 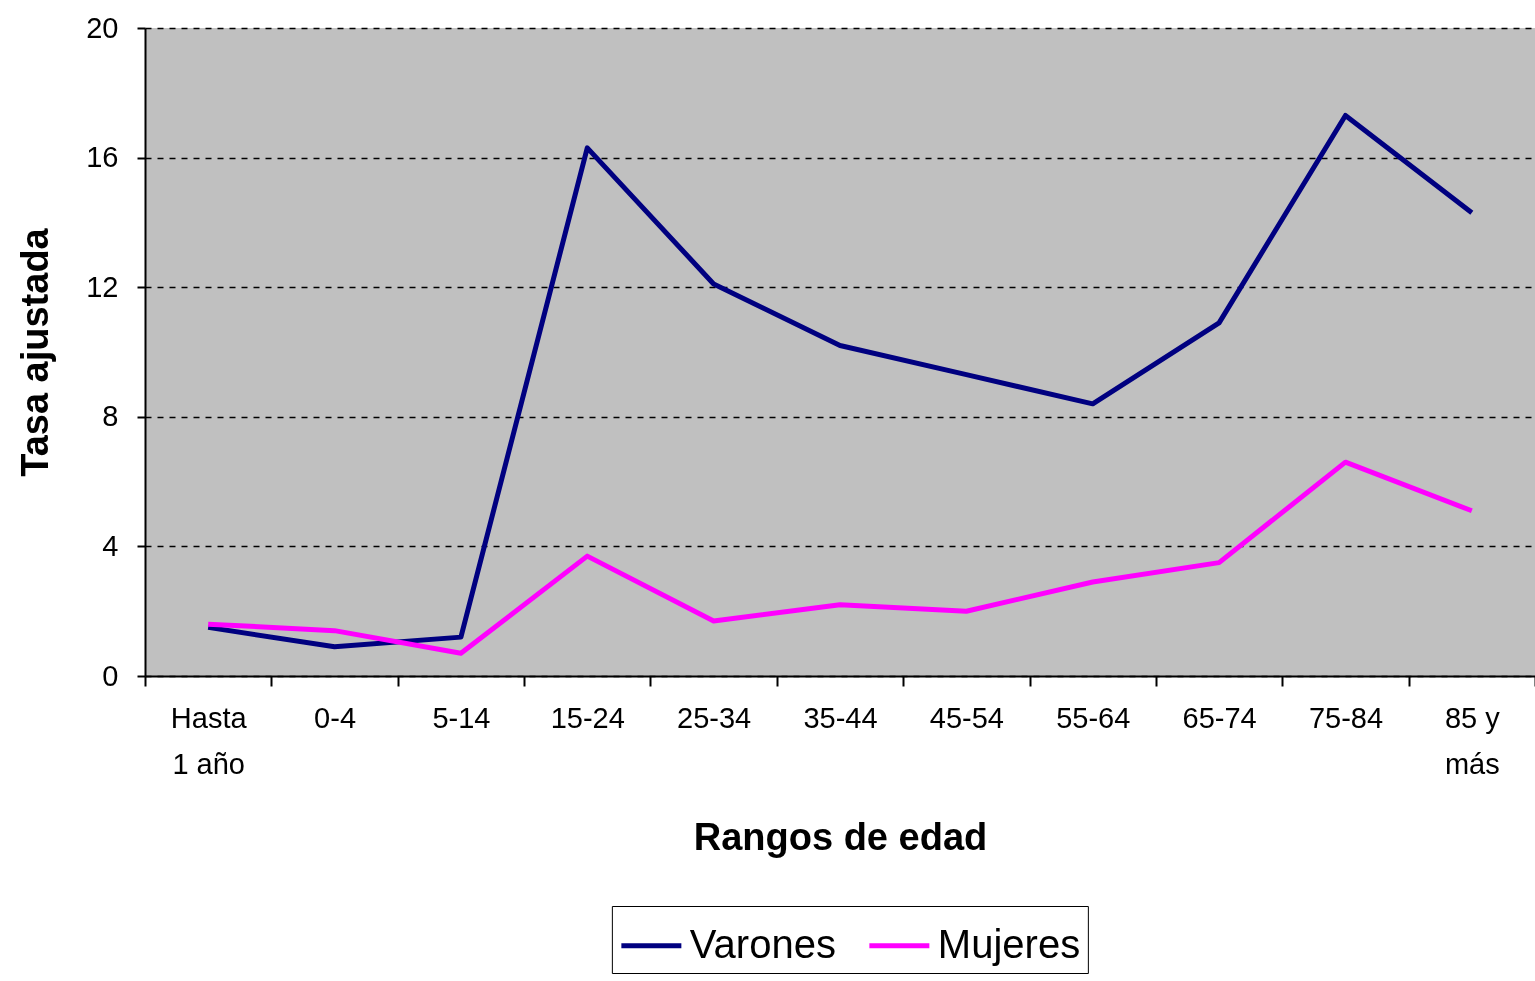 I want to click on x-tick-label: 35-44, so click(x=840, y=717).